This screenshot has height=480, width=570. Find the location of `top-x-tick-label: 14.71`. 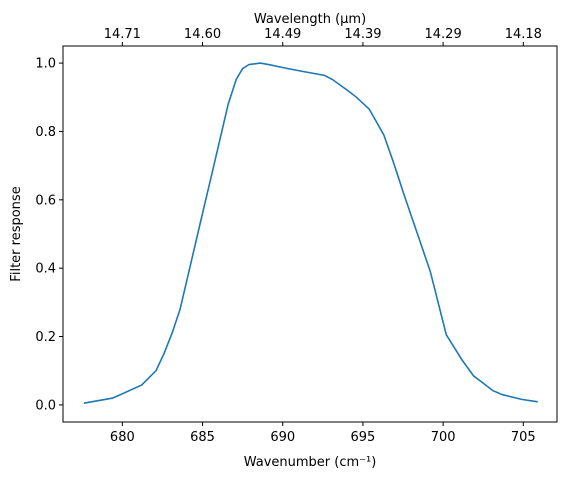

top-x-tick-label: 14.71 is located at coordinates (122, 34).